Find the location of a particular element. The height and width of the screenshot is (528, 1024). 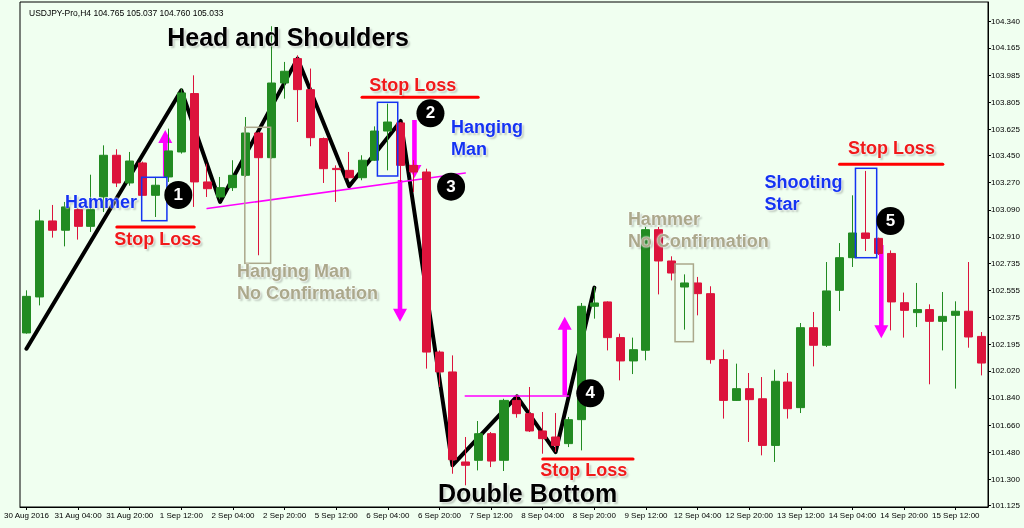

y-tick-label: 103.805 is located at coordinates (1006, 102).